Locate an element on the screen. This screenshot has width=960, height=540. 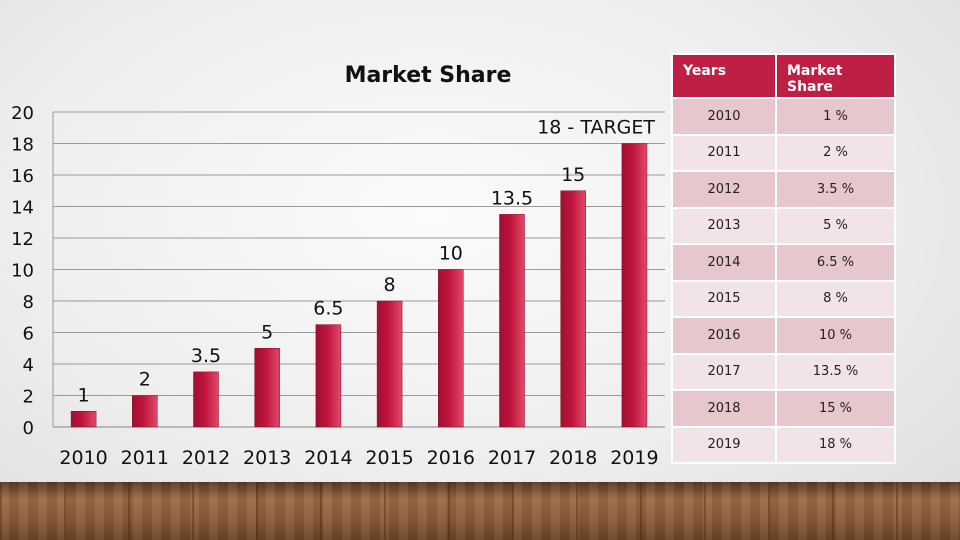
table-cell-share: 15 % is located at coordinates (835, 408).